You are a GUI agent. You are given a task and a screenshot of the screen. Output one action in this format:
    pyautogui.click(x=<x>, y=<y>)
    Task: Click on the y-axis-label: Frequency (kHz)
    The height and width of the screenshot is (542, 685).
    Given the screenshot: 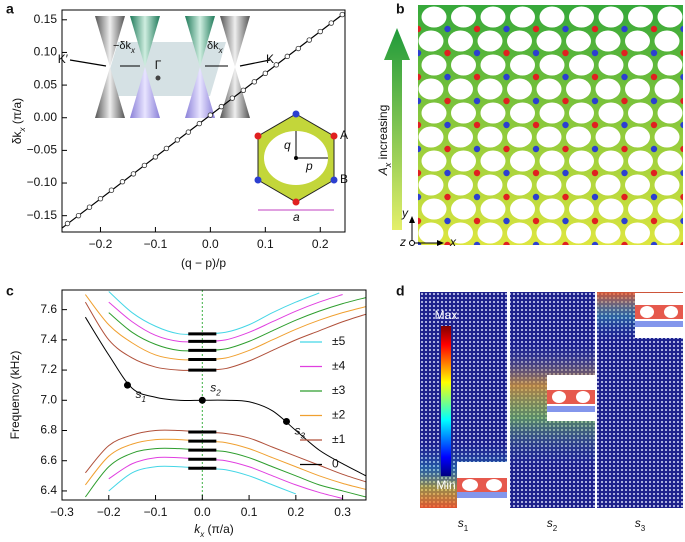 What is the action you would take?
    pyautogui.click(x=15, y=395)
    